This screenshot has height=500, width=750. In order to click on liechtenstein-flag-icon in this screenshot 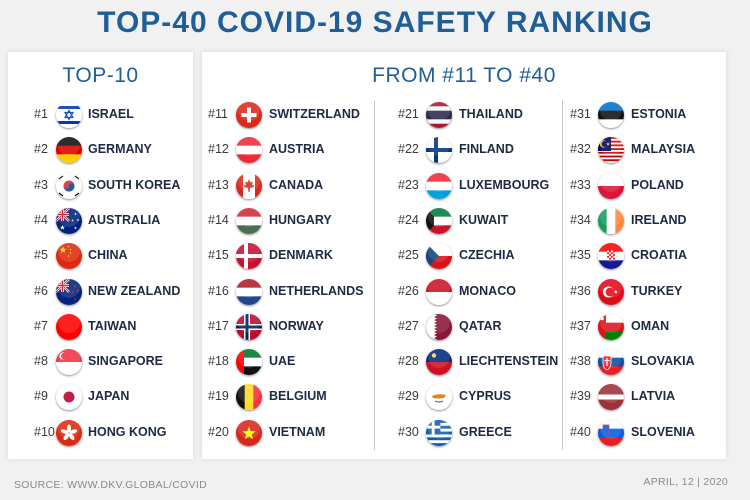, I will do `click(439, 362)`.